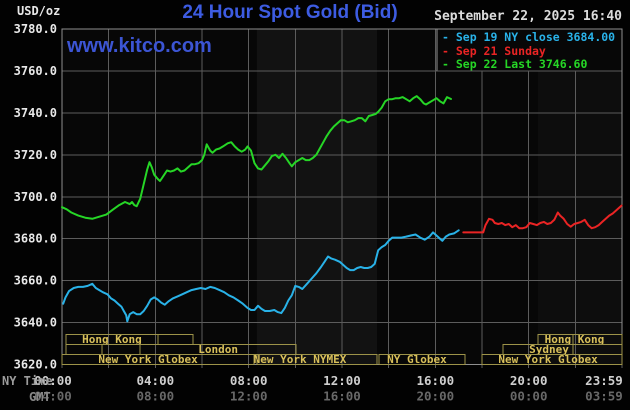 Image resolution: width=630 pixels, height=410 pixels. What do you see at coordinates (35, 155) in the screenshot?
I see `y-axis-tick-label: 3720.0` at bounding box center [35, 155].